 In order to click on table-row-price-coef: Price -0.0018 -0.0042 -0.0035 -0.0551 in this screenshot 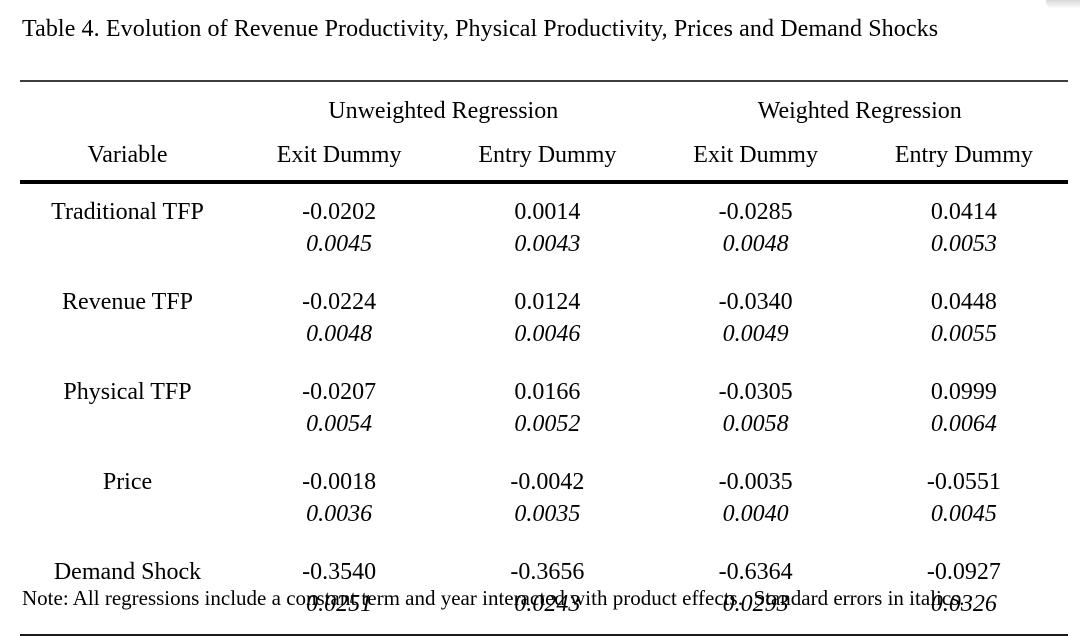, I will do `click(544, 475)`.